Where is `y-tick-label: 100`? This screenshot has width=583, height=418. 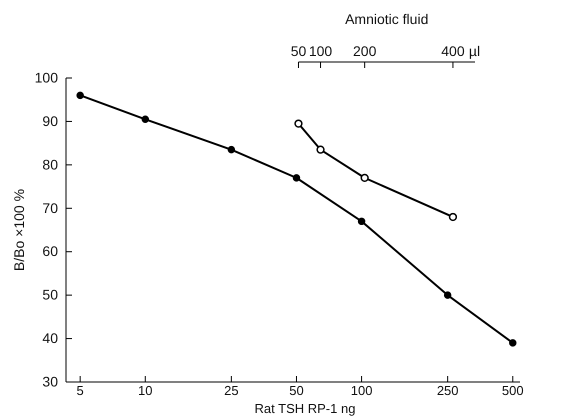 y-tick-label: 100 is located at coordinates (46, 77).